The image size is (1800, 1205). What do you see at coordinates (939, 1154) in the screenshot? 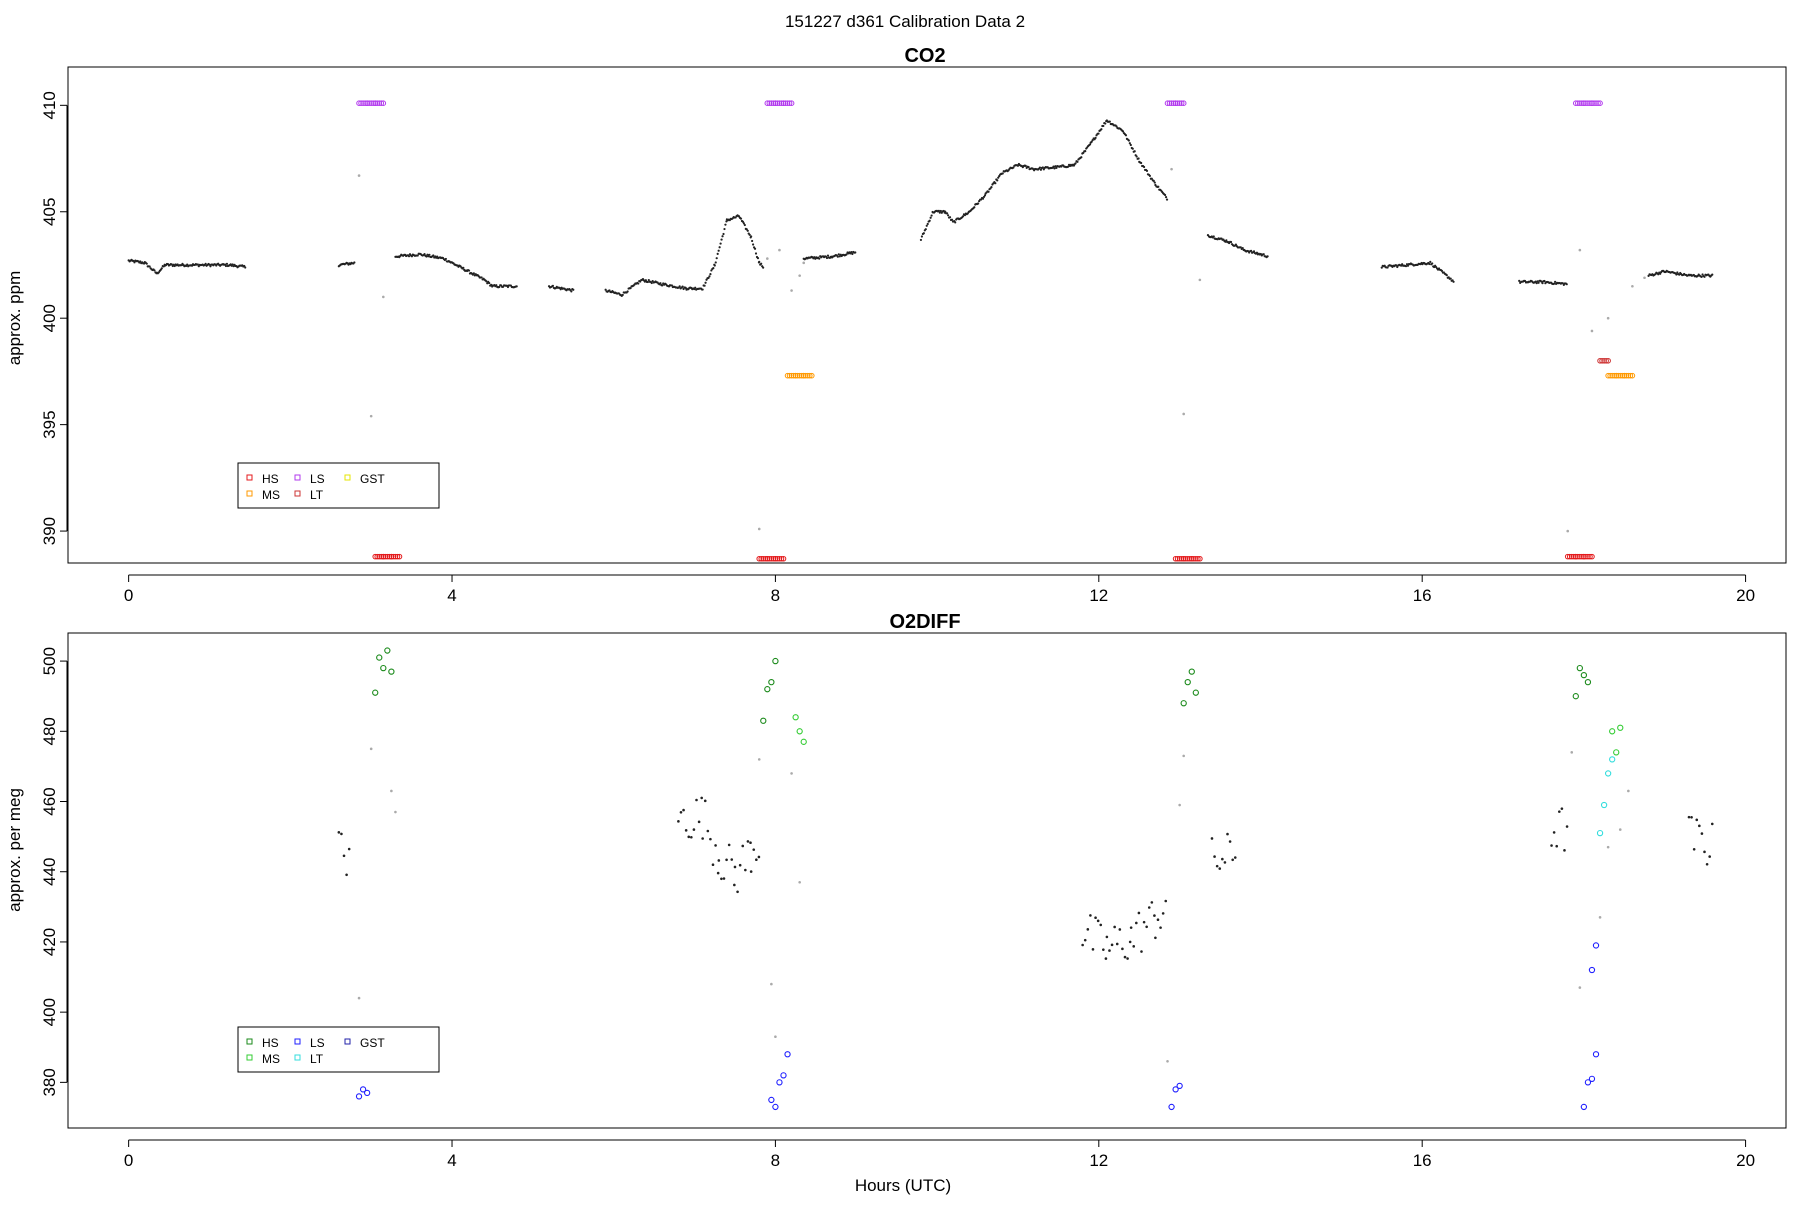
I see `o2diff-x-axis: 0 4 8 12 16 20` at bounding box center [939, 1154].